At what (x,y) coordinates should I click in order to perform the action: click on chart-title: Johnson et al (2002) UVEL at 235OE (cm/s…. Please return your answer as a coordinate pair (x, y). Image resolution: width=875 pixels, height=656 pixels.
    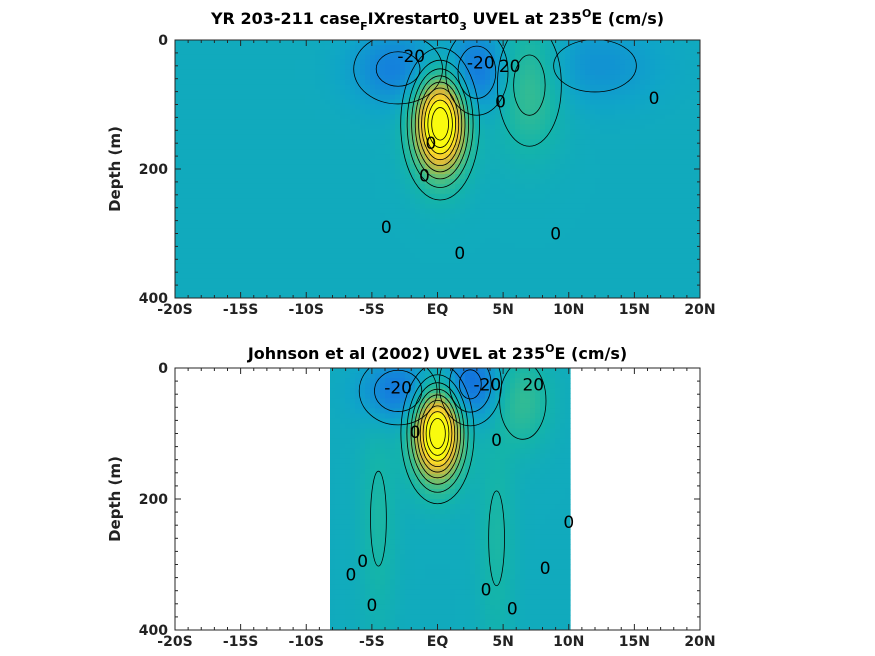
    Looking at the image, I should click on (437, 352).